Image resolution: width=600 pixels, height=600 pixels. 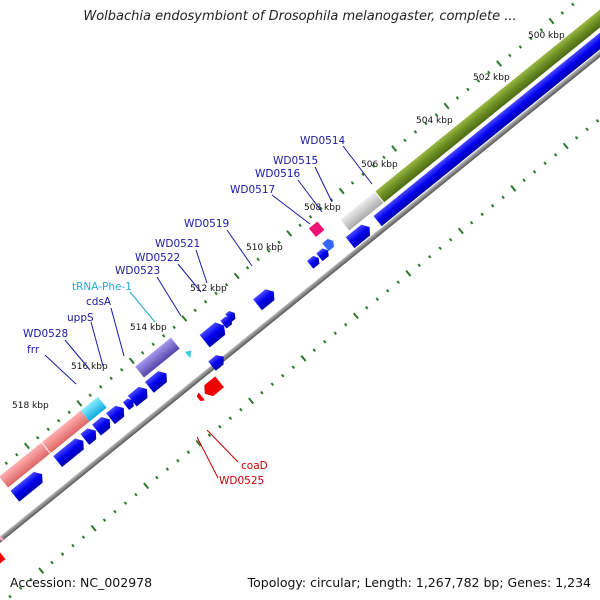 What do you see at coordinates (99, 302) in the screenshot?
I see `gene-label: cdsA` at bounding box center [99, 302].